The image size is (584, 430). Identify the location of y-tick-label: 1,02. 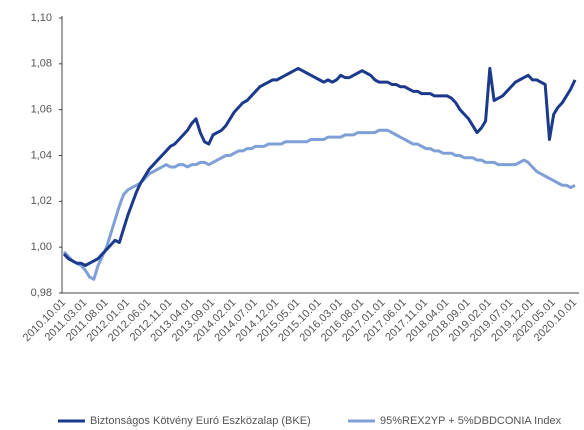
(41, 201).